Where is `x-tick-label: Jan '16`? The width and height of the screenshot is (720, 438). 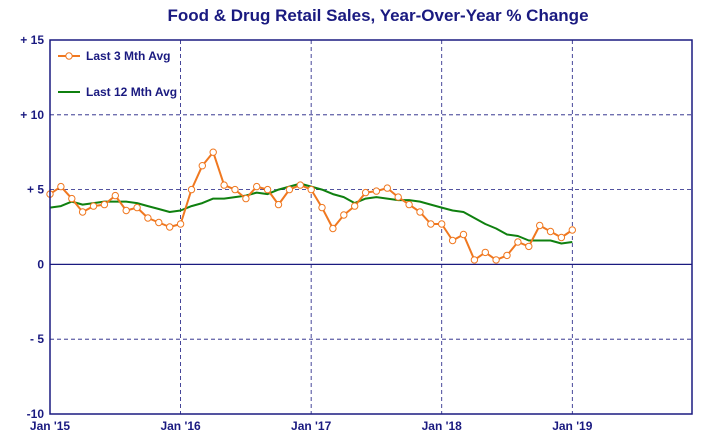
x-tick-label: Jan '16 is located at coordinates (180, 426).